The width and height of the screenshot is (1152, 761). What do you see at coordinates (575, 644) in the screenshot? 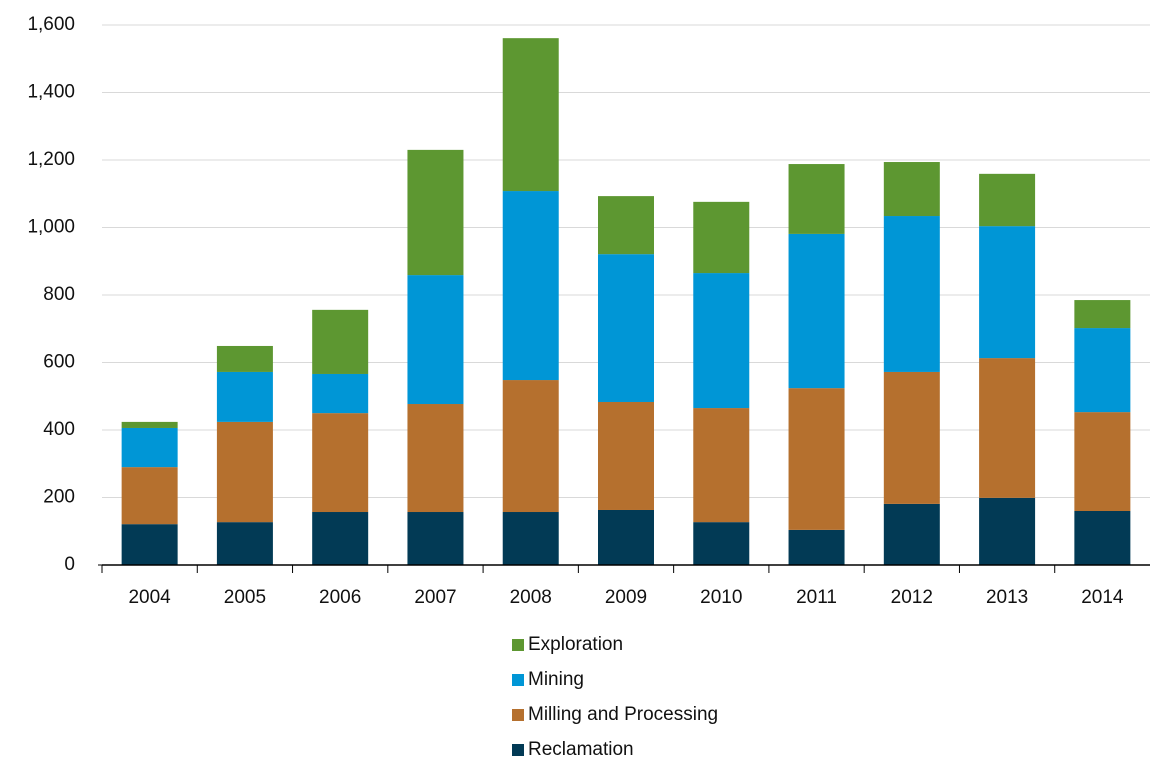
I see `legend-label: Exploration` at bounding box center [575, 644].